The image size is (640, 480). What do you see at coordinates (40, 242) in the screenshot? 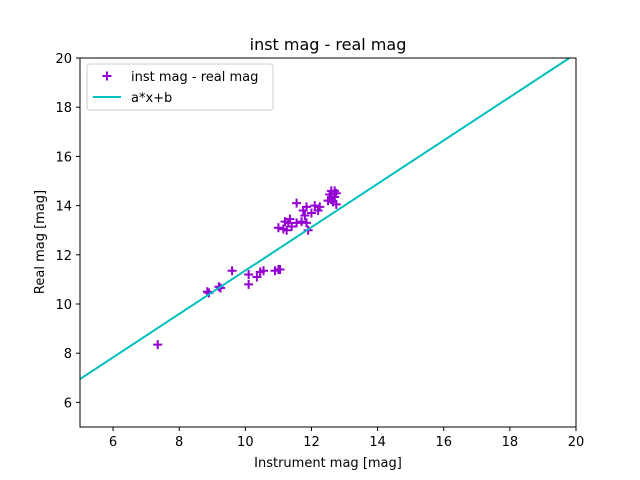
I see `y-axis-label: Real mag [mag]` at bounding box center [40, 242].